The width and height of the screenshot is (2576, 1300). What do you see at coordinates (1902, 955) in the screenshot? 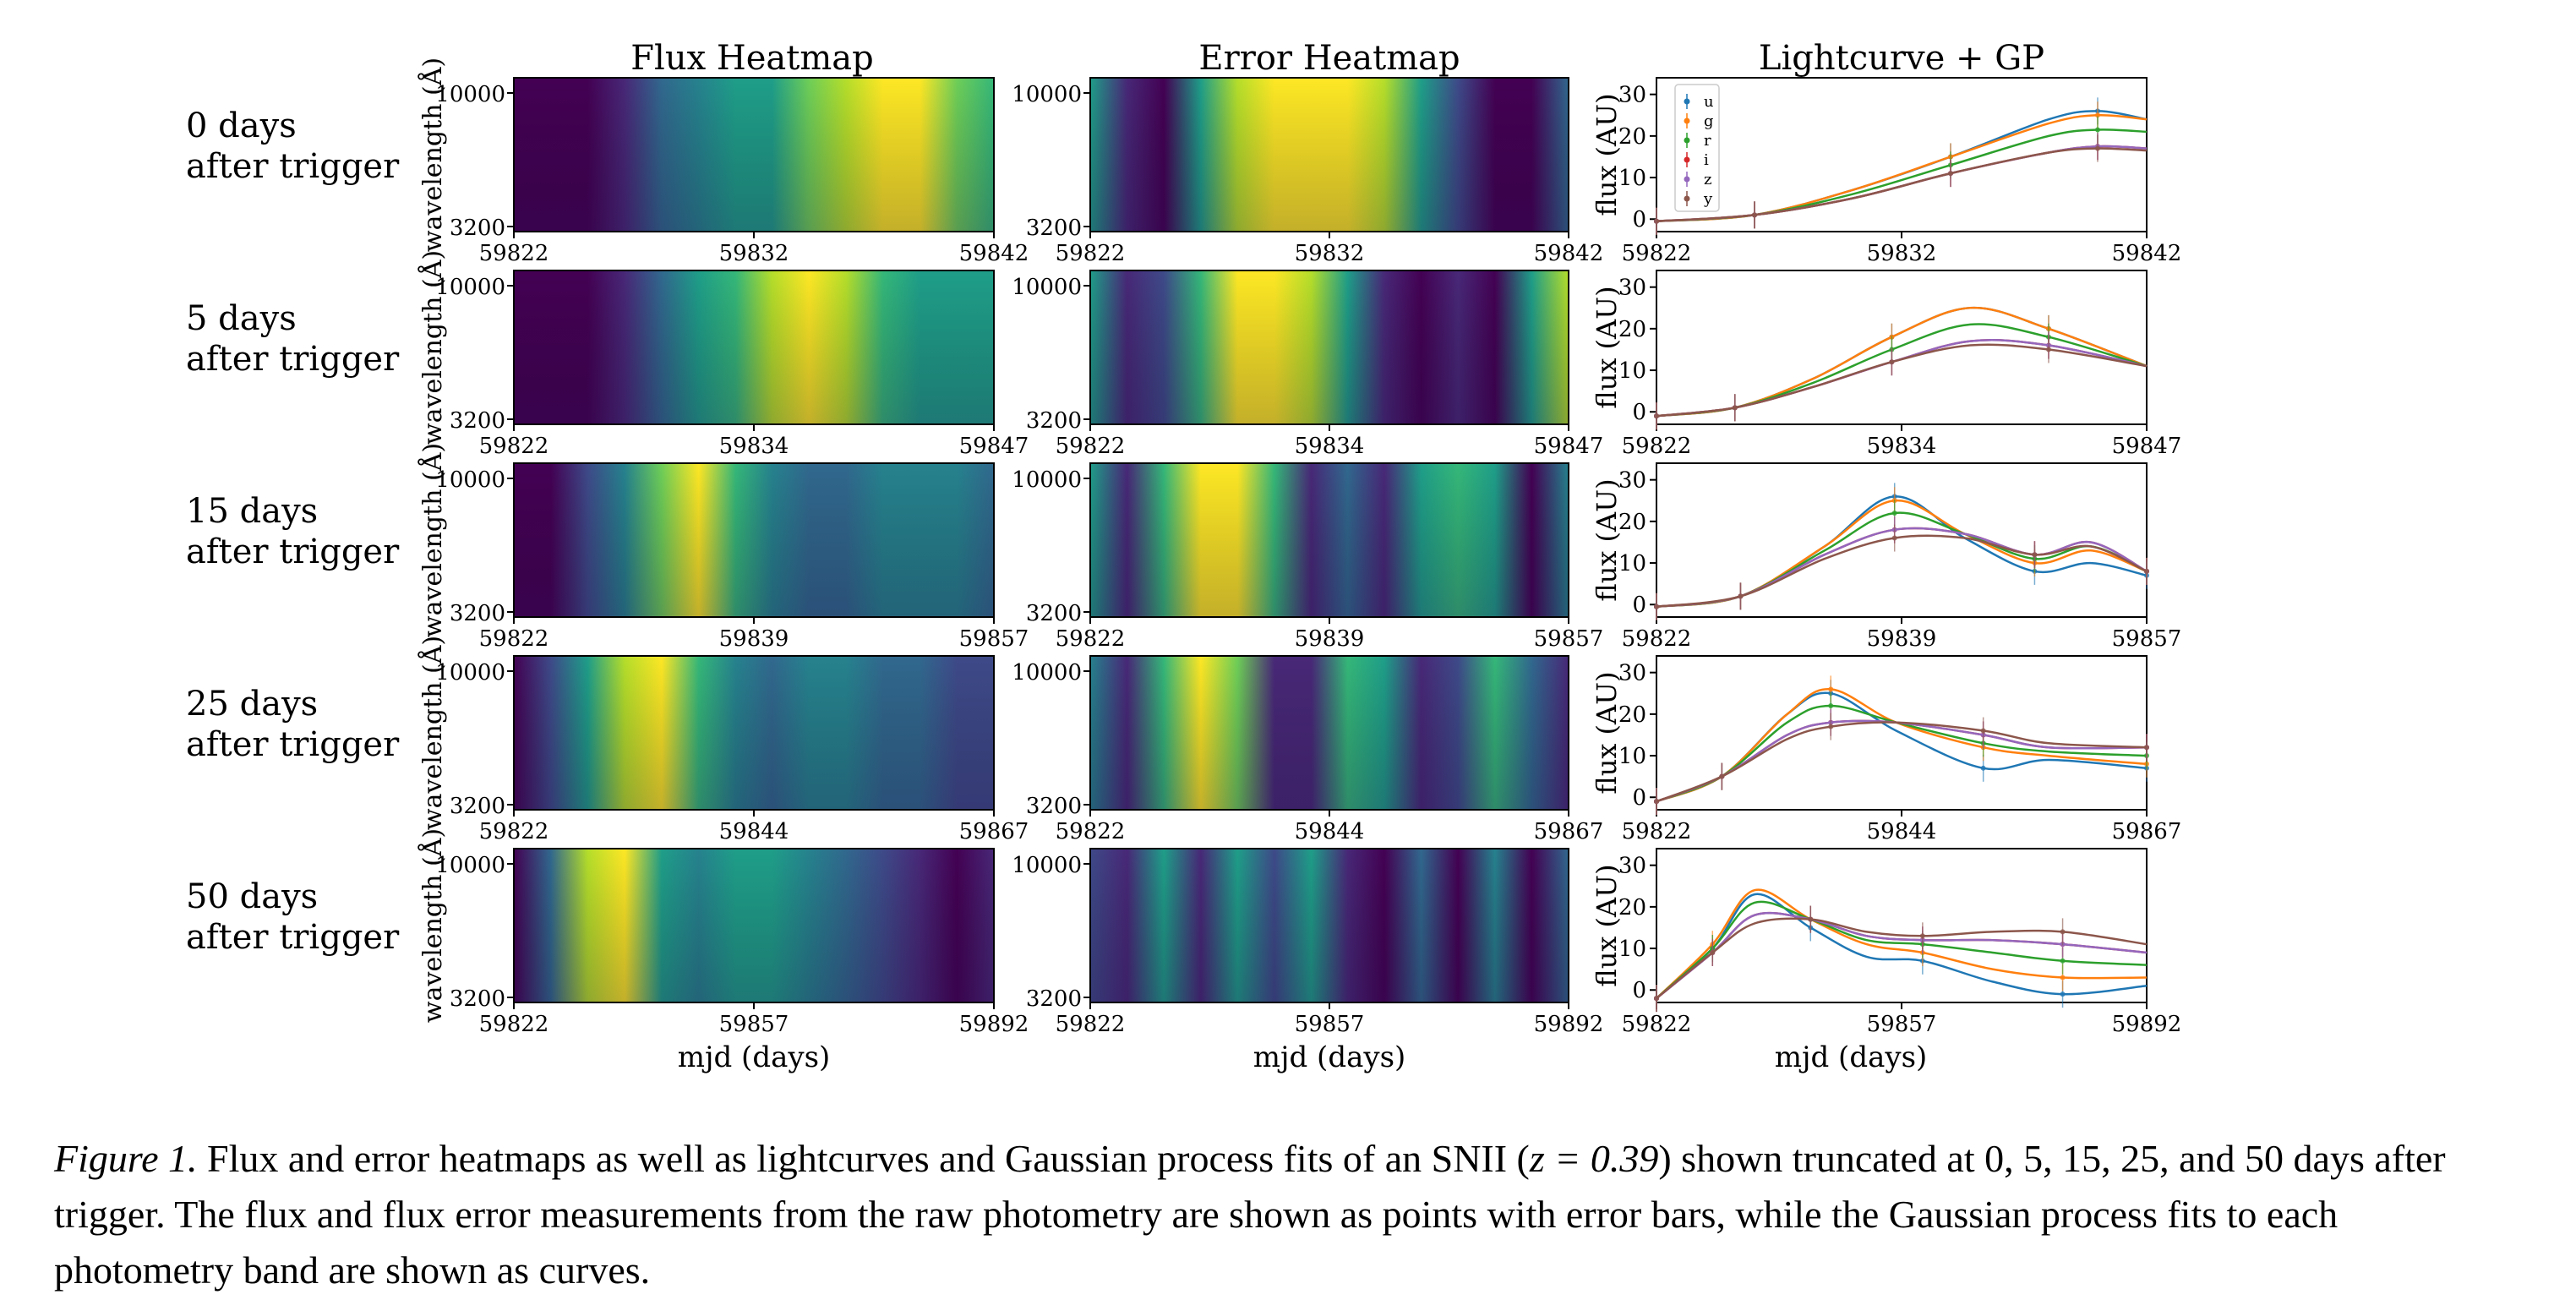
I see `gp-curve-z` at bounding box center [1902, 955].